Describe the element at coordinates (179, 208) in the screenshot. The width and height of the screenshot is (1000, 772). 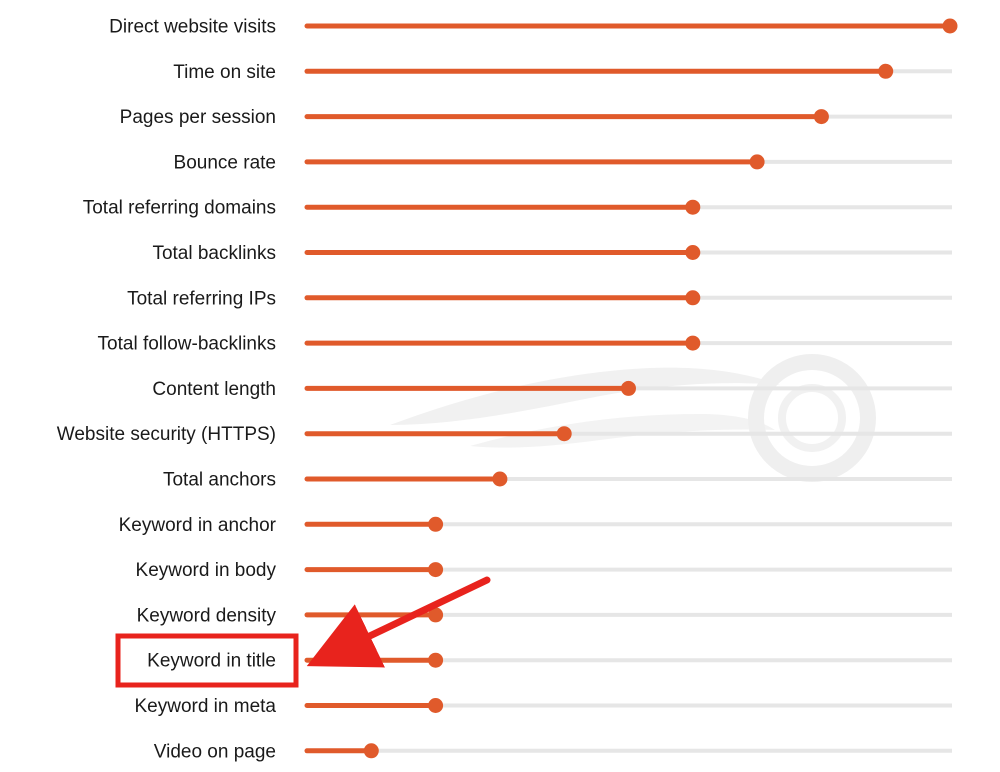
I see `category-label: Total referring domains` at that location.